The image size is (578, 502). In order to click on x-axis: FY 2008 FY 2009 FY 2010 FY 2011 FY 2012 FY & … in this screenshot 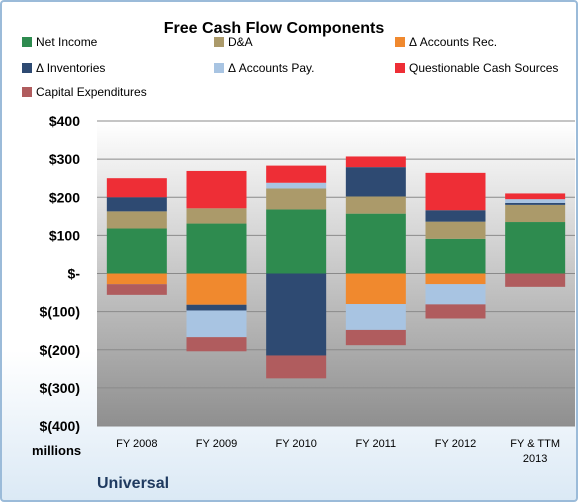, I will do `click(338, 451)`.